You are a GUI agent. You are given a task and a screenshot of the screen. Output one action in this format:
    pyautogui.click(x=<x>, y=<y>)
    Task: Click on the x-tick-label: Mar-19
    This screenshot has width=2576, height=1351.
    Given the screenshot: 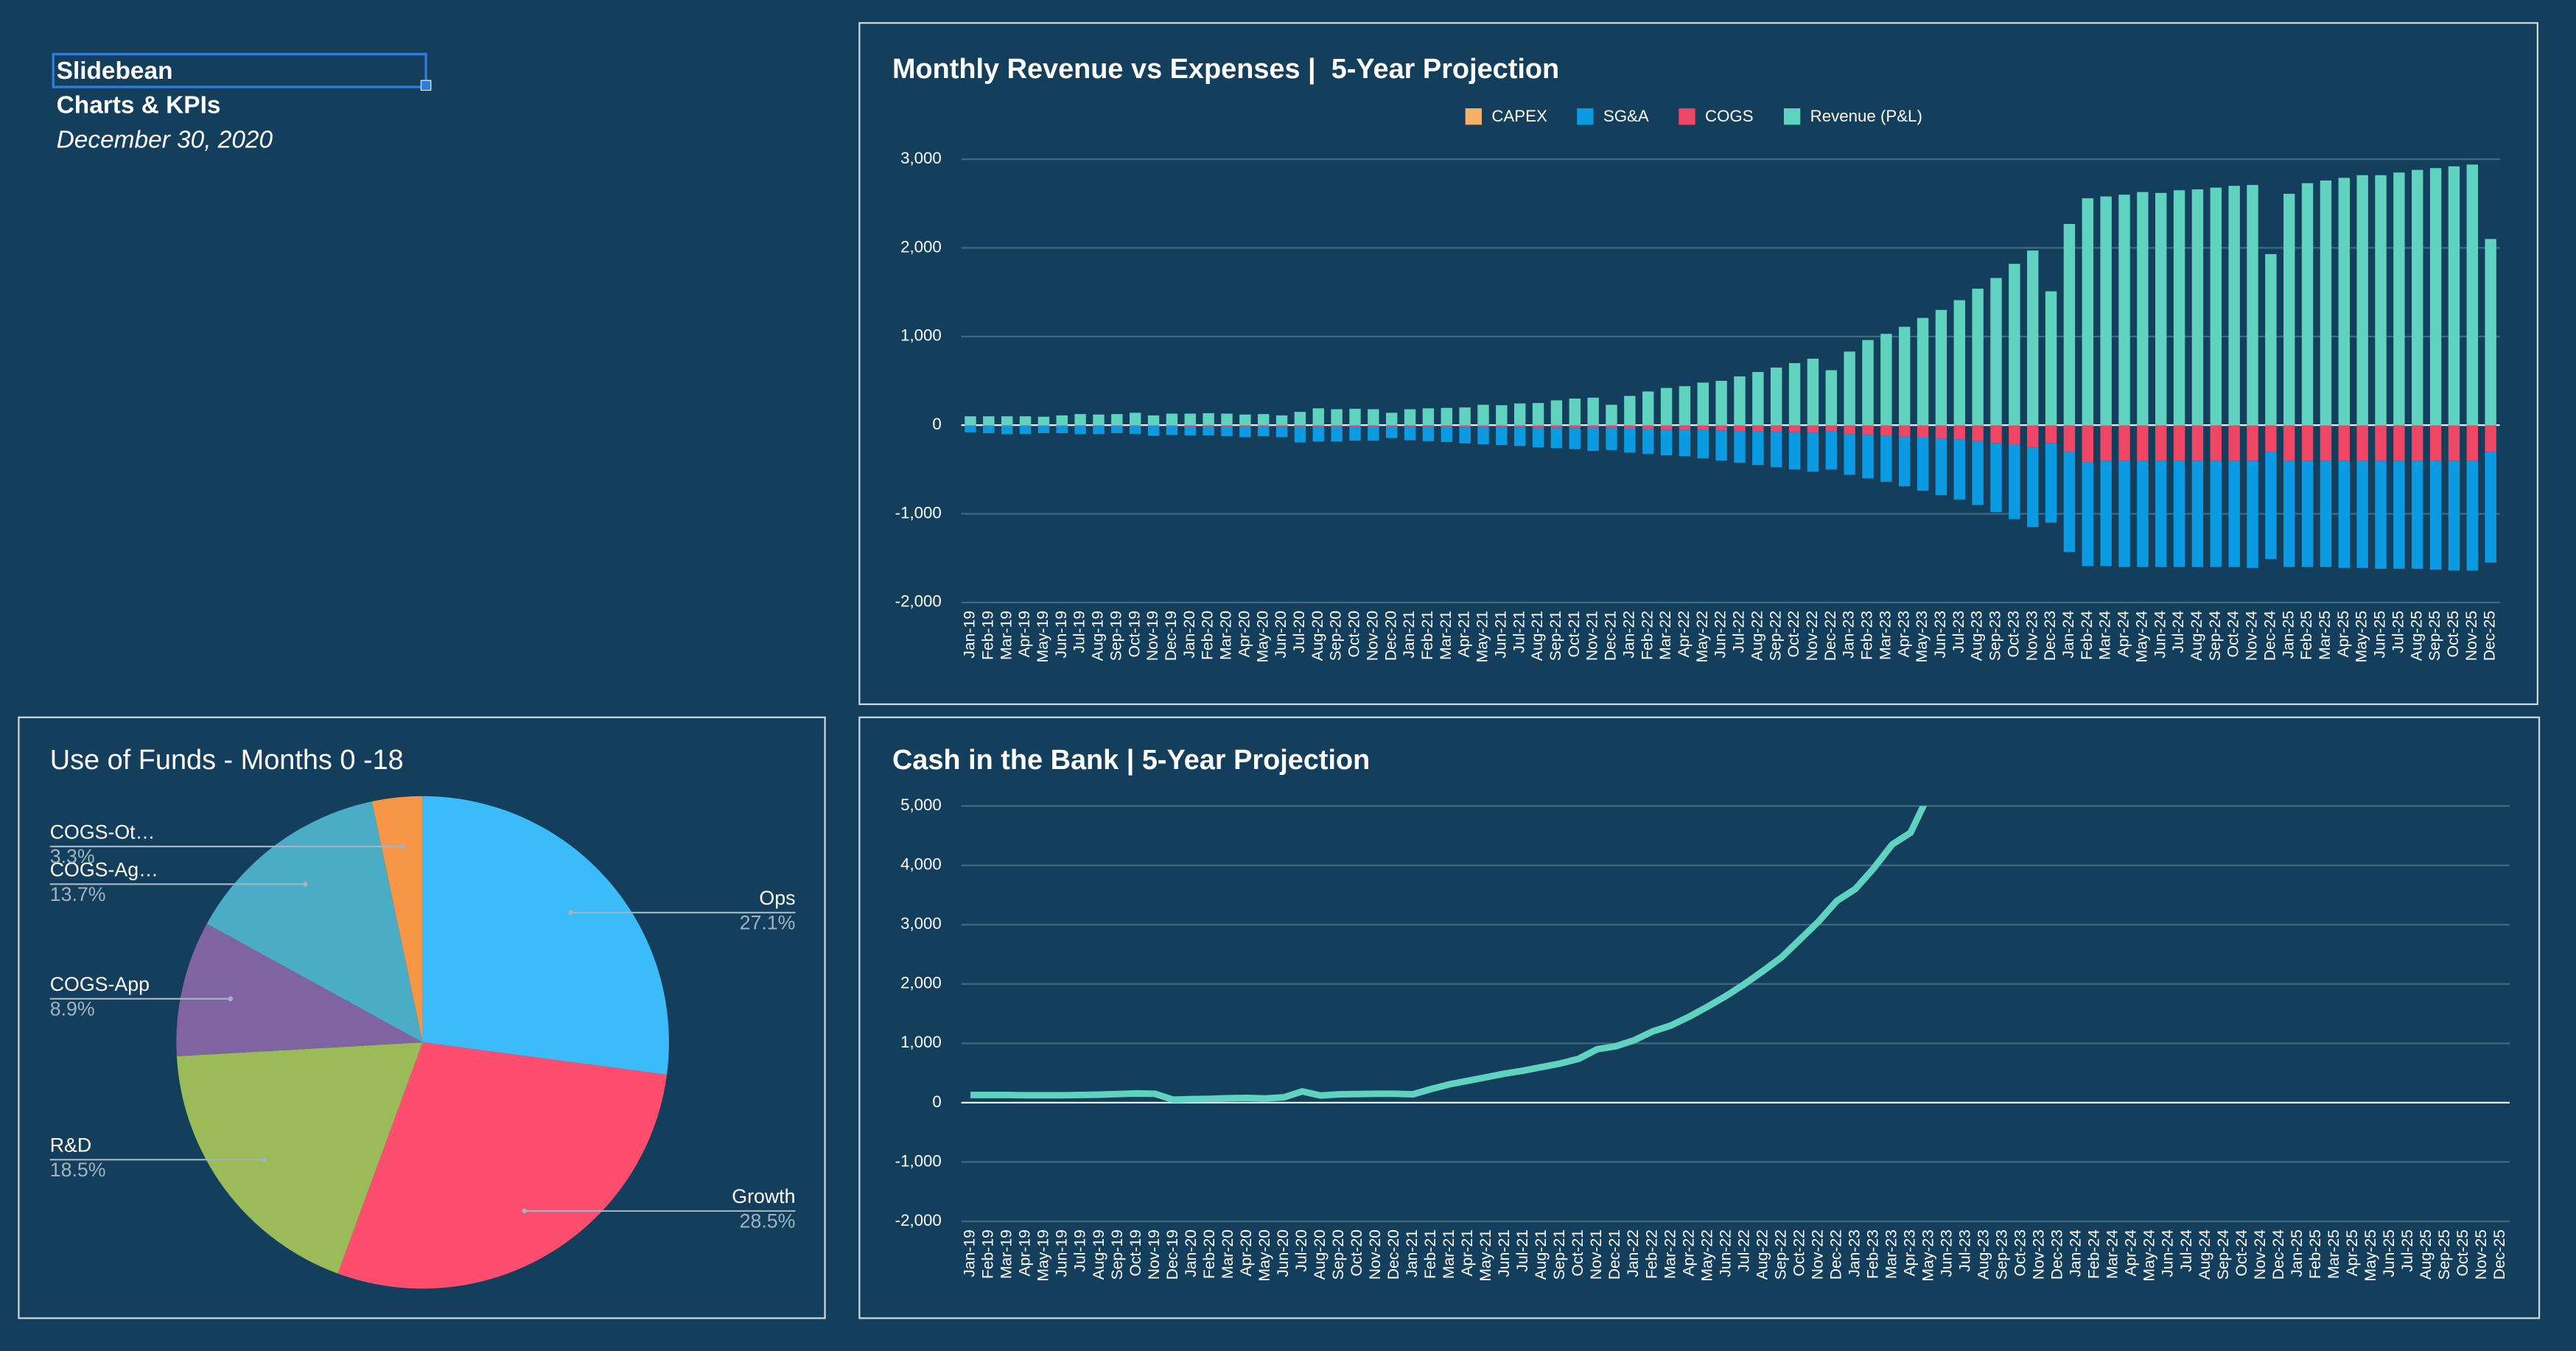 What is the action you would take?
    pyautogui.click(x=1006, y=1254)
    